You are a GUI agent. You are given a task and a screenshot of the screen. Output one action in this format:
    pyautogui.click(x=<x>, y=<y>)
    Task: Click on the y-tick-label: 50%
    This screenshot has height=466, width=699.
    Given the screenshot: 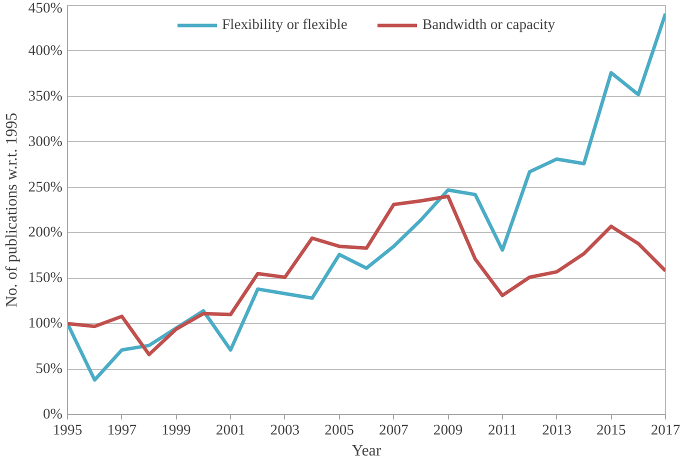 What is the action you would take?
    pyautogui.click(x=49, y=369)
    